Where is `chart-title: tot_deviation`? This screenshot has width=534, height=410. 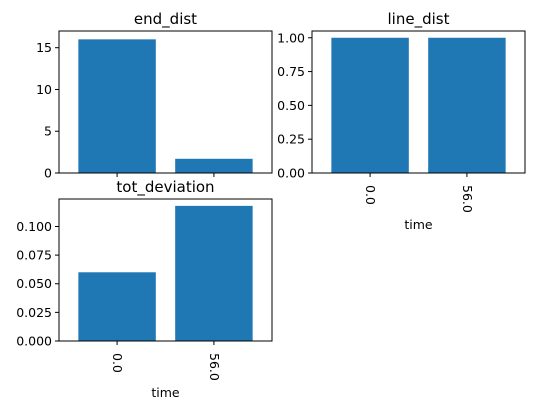 chart-title: tot_deviation is located at coordinates (165, 187).